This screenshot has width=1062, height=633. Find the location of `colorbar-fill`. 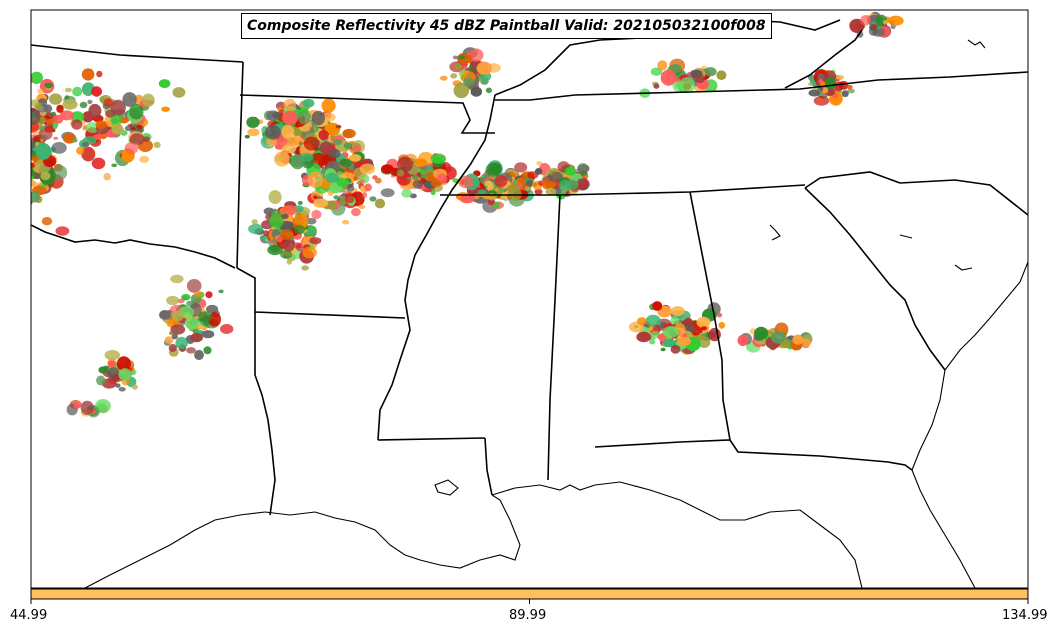

colorbar-fill is located at coordinates (529, 594).